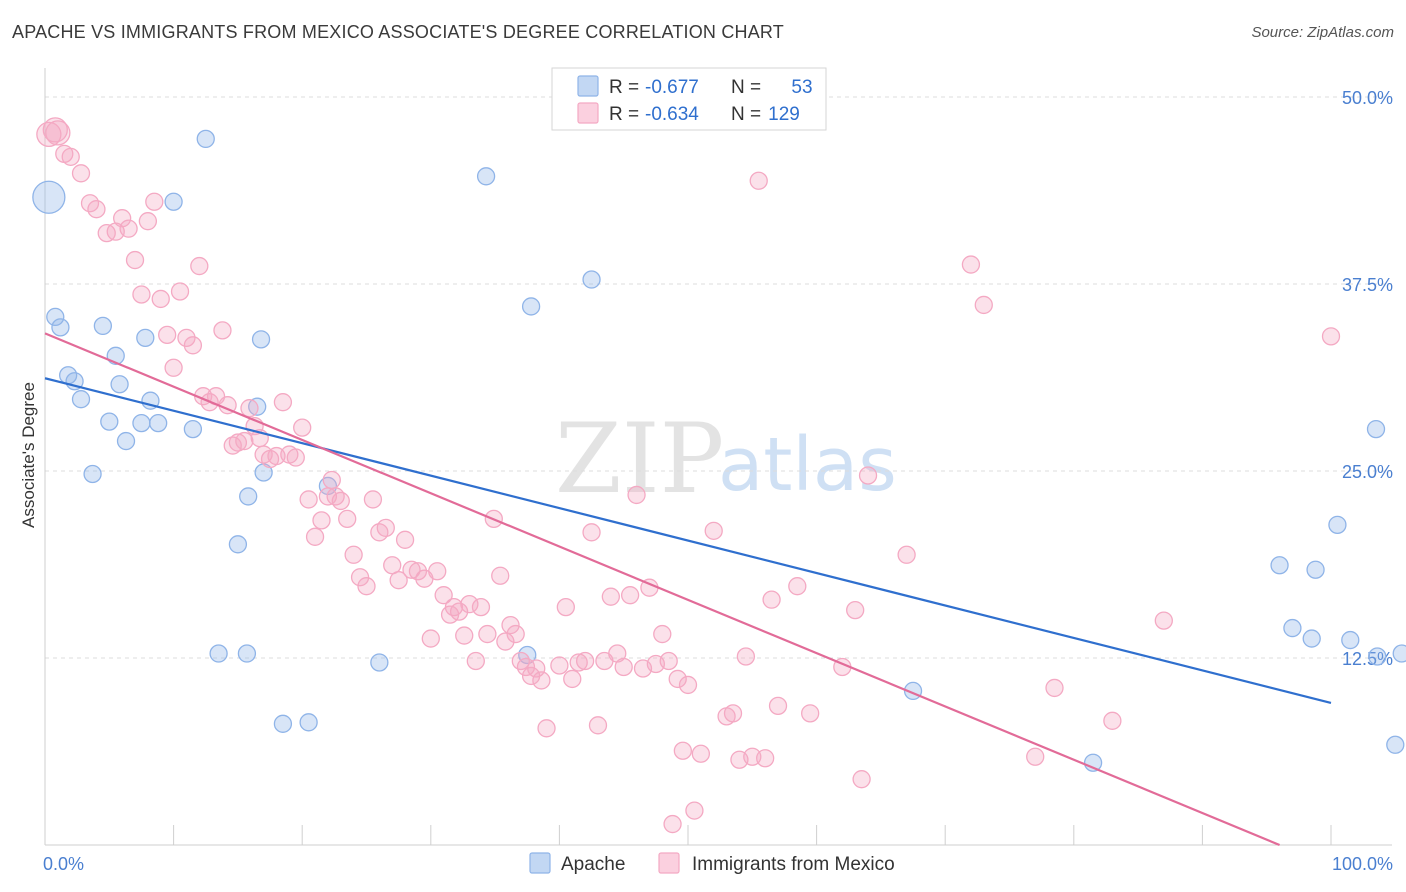 The width and height of the screenshot is (1406, 892). What do you see at coordinates (784, 114) in the screenshot?
I see `legend-n-value-mexico: 129` at bounding box center [784, 114].